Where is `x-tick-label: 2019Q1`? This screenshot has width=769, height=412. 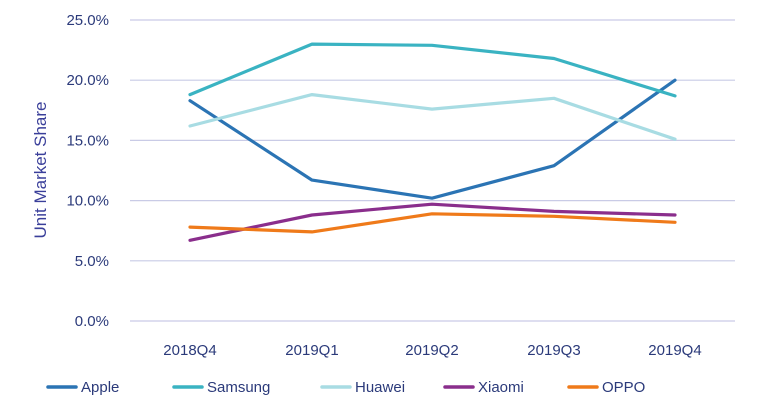 x-tick-label: 2019Q1 is located at coordinates (311, 350).